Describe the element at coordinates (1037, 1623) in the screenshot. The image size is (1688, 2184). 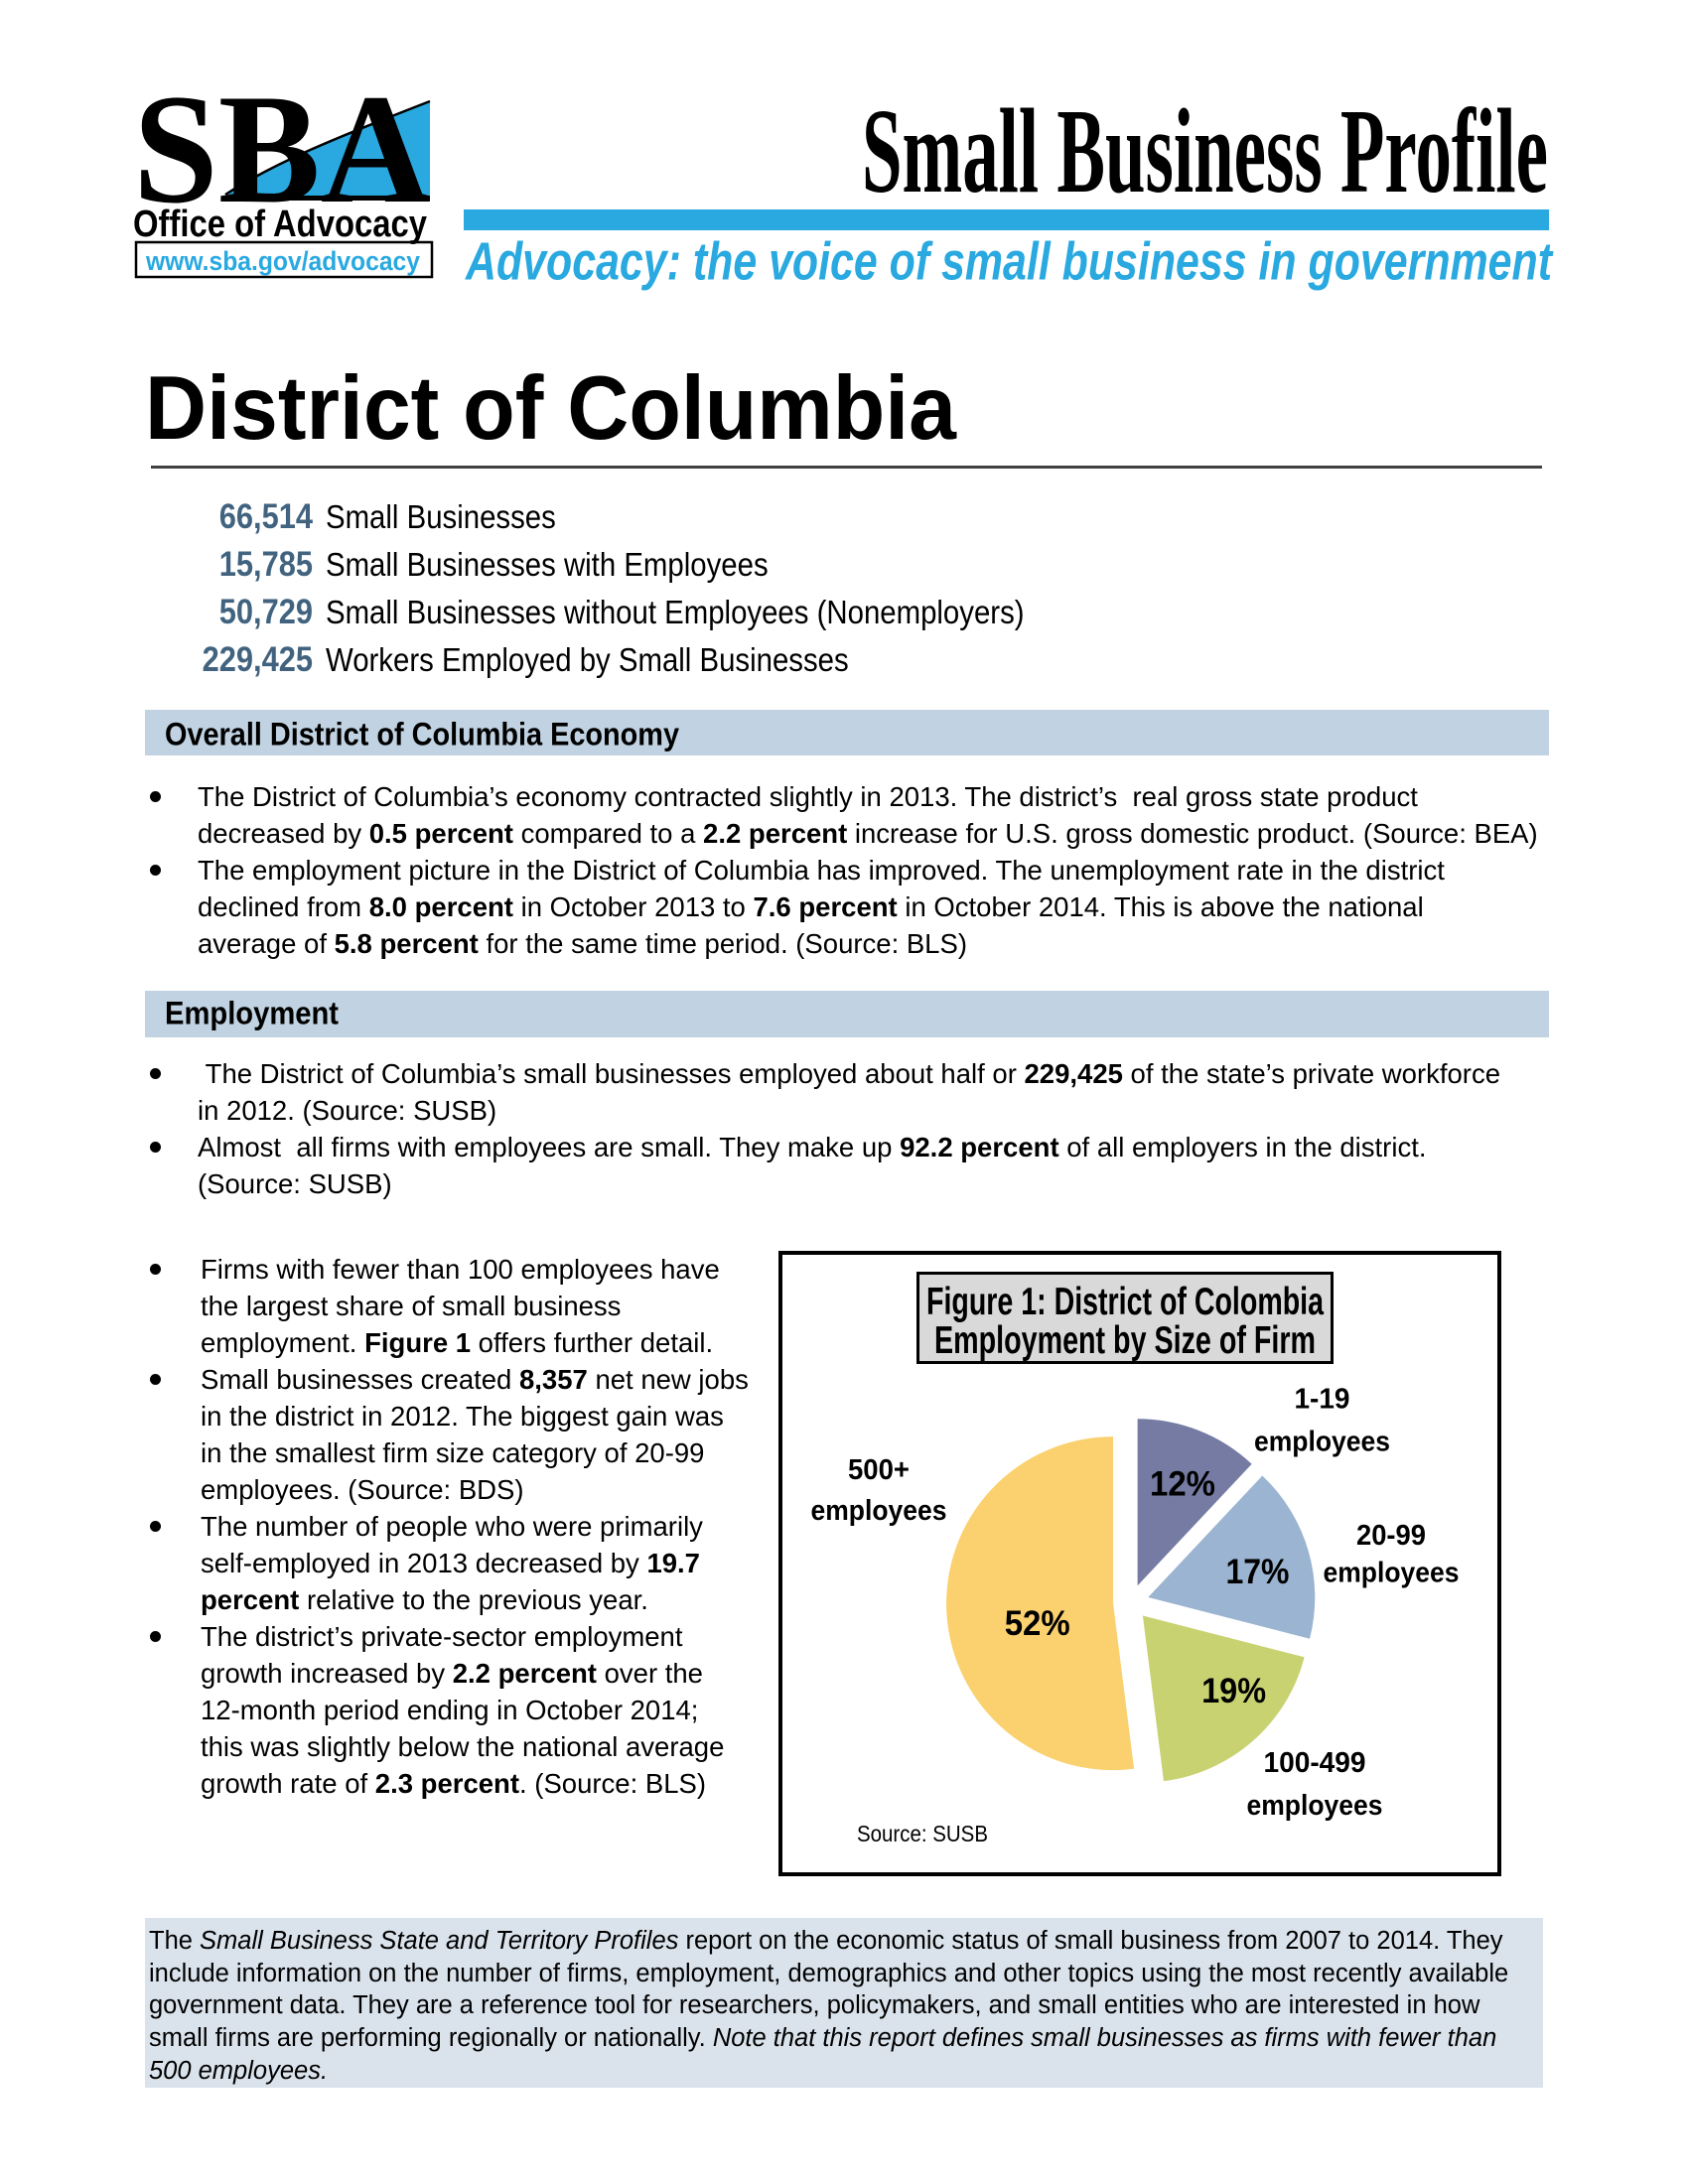
I see `svg-text: 52%` at that location.